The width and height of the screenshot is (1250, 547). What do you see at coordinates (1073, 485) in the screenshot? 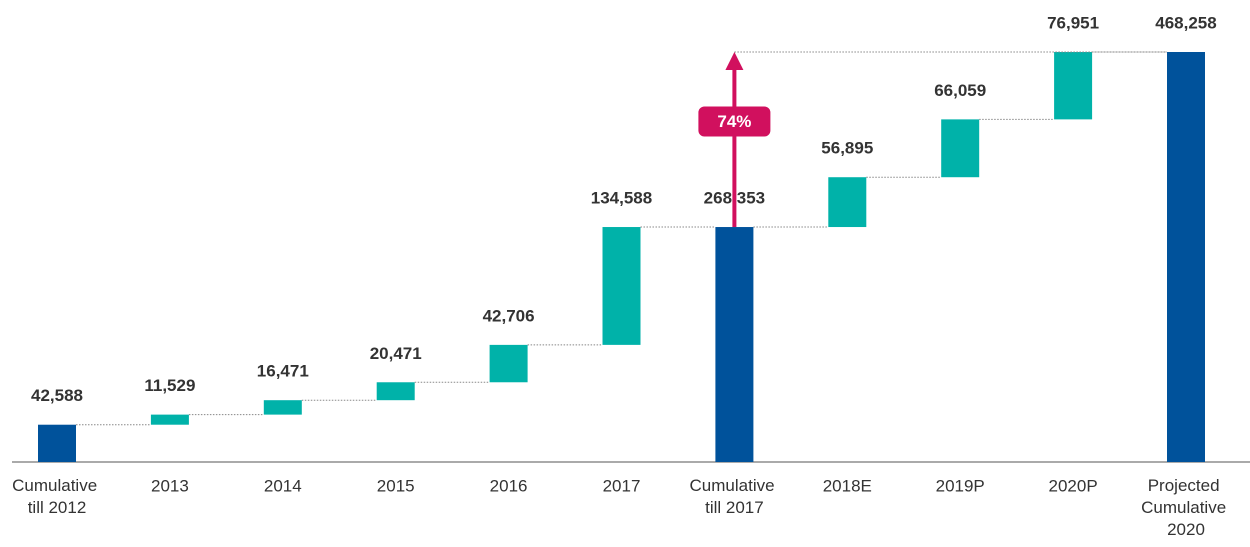
I see `x-tick-label: 2020P` at bounding box center [1073, 485].